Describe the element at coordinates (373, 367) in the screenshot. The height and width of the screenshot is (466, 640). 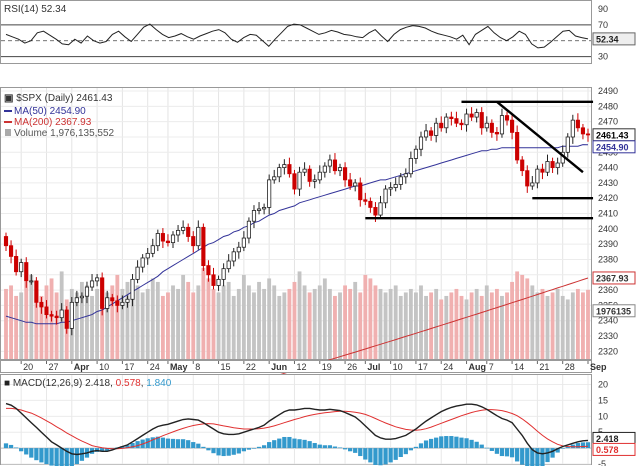
I see `date-label-Jul: Jul` at that location.